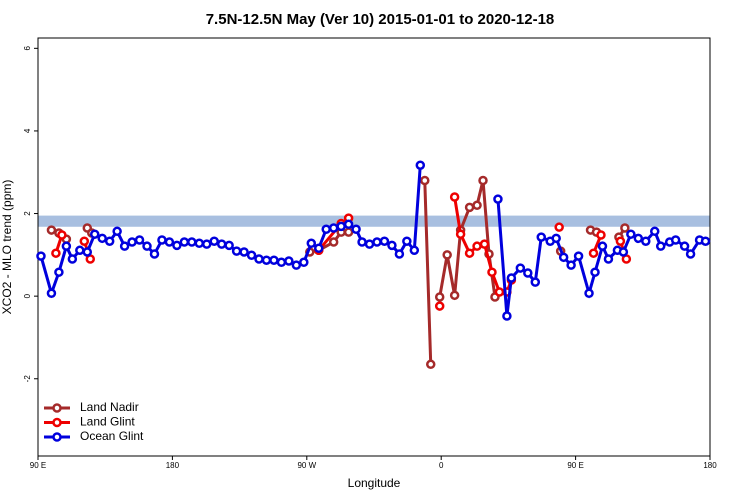 This screenshot has height=500, width=750. Describe the element at coordinates (38, 465) in the screenshot. I see `x-tick-label: 90 E` at that location.